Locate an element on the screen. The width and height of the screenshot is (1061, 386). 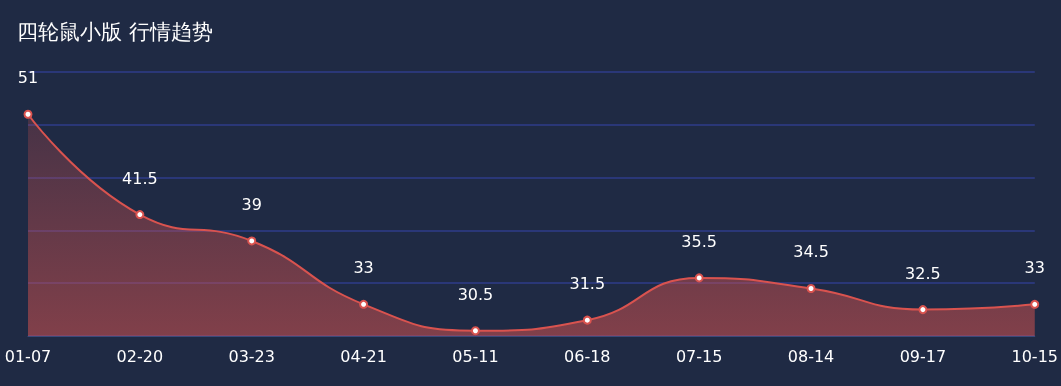
x-tick-label: 08-14 is located at coordinates (811, 356).